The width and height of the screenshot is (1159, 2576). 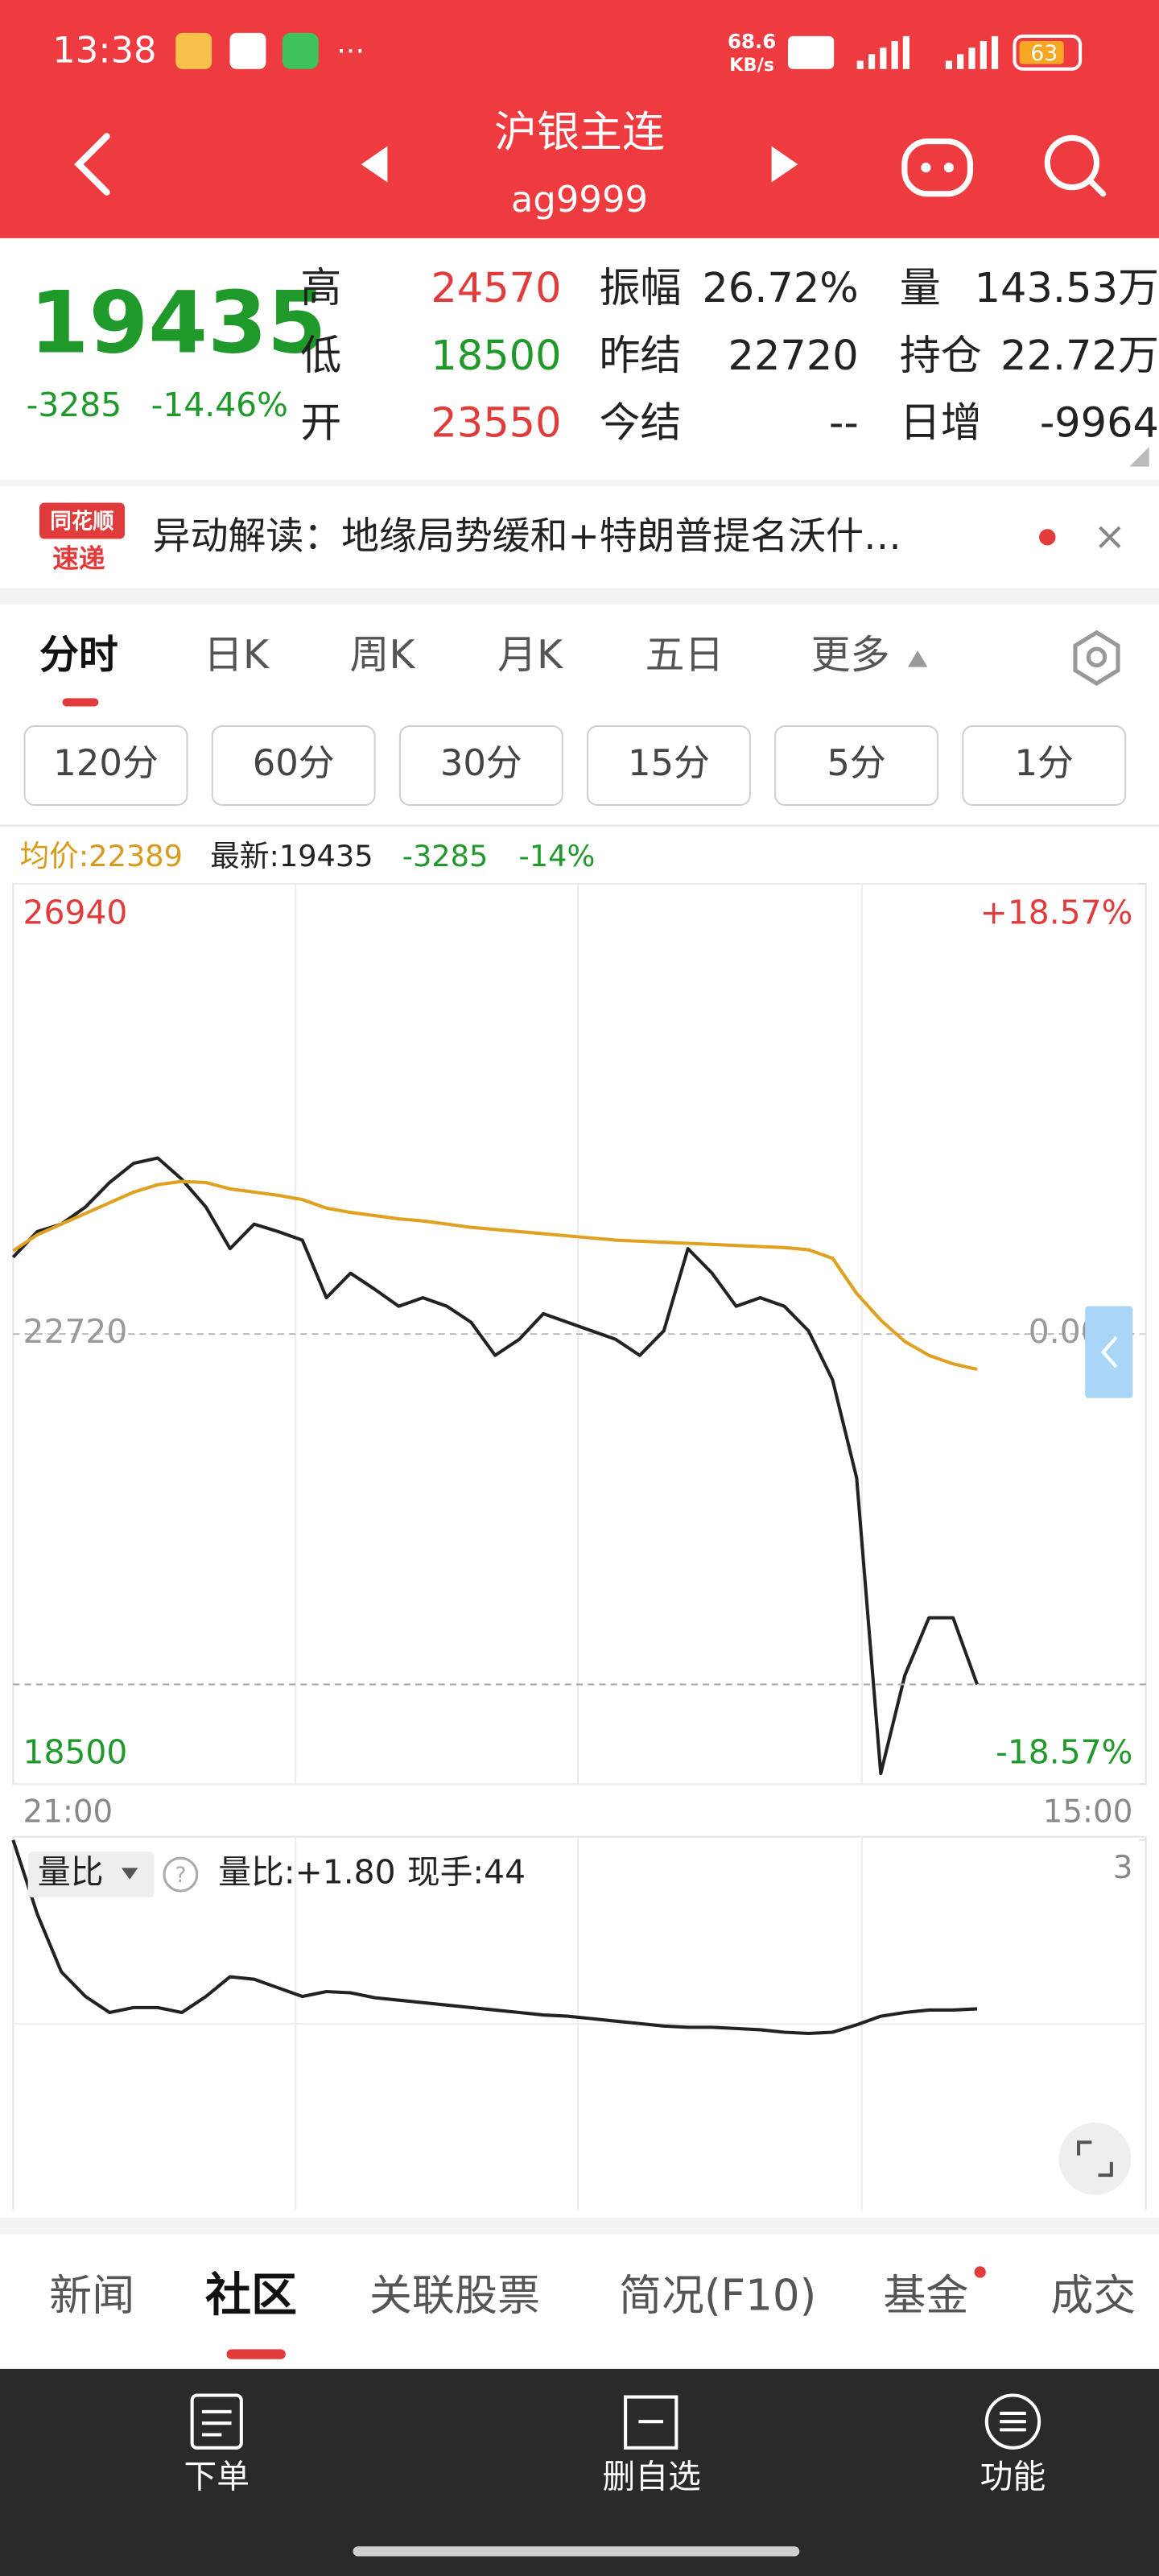 What do you see at coordinates (1075, 165) in the screenshot?
I see `search-button` at bounding box center [1075, 165].